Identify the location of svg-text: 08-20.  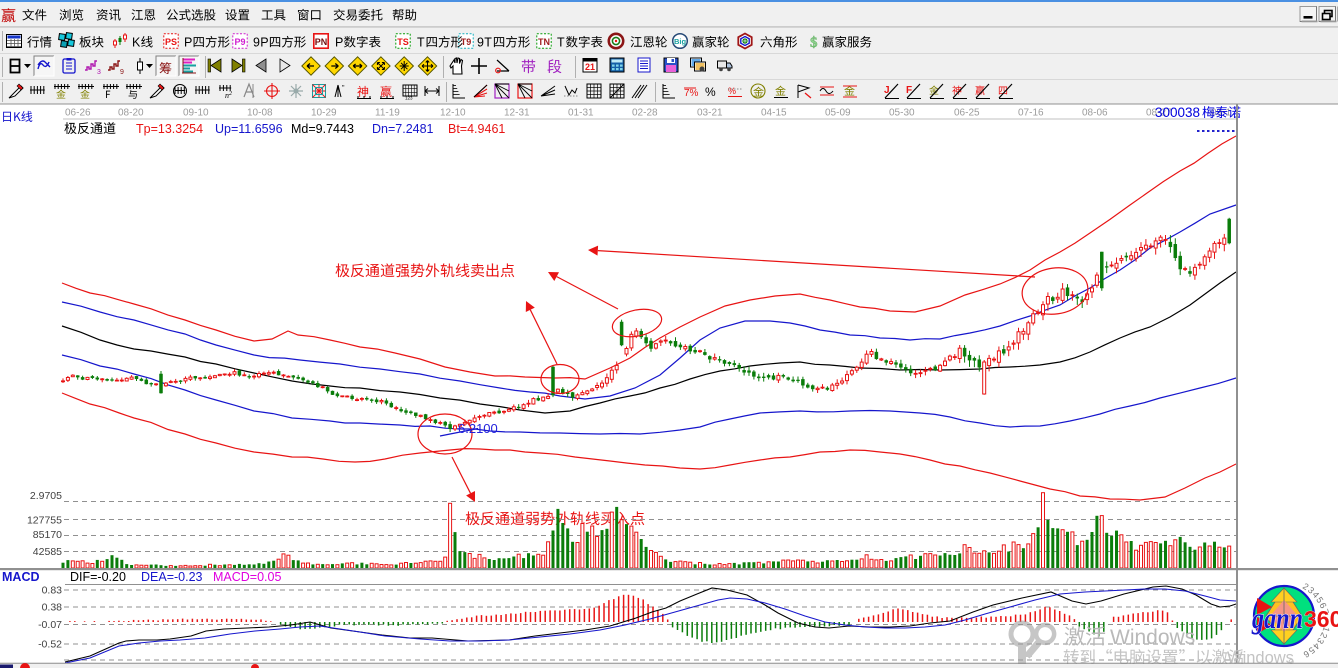
(131, 113).